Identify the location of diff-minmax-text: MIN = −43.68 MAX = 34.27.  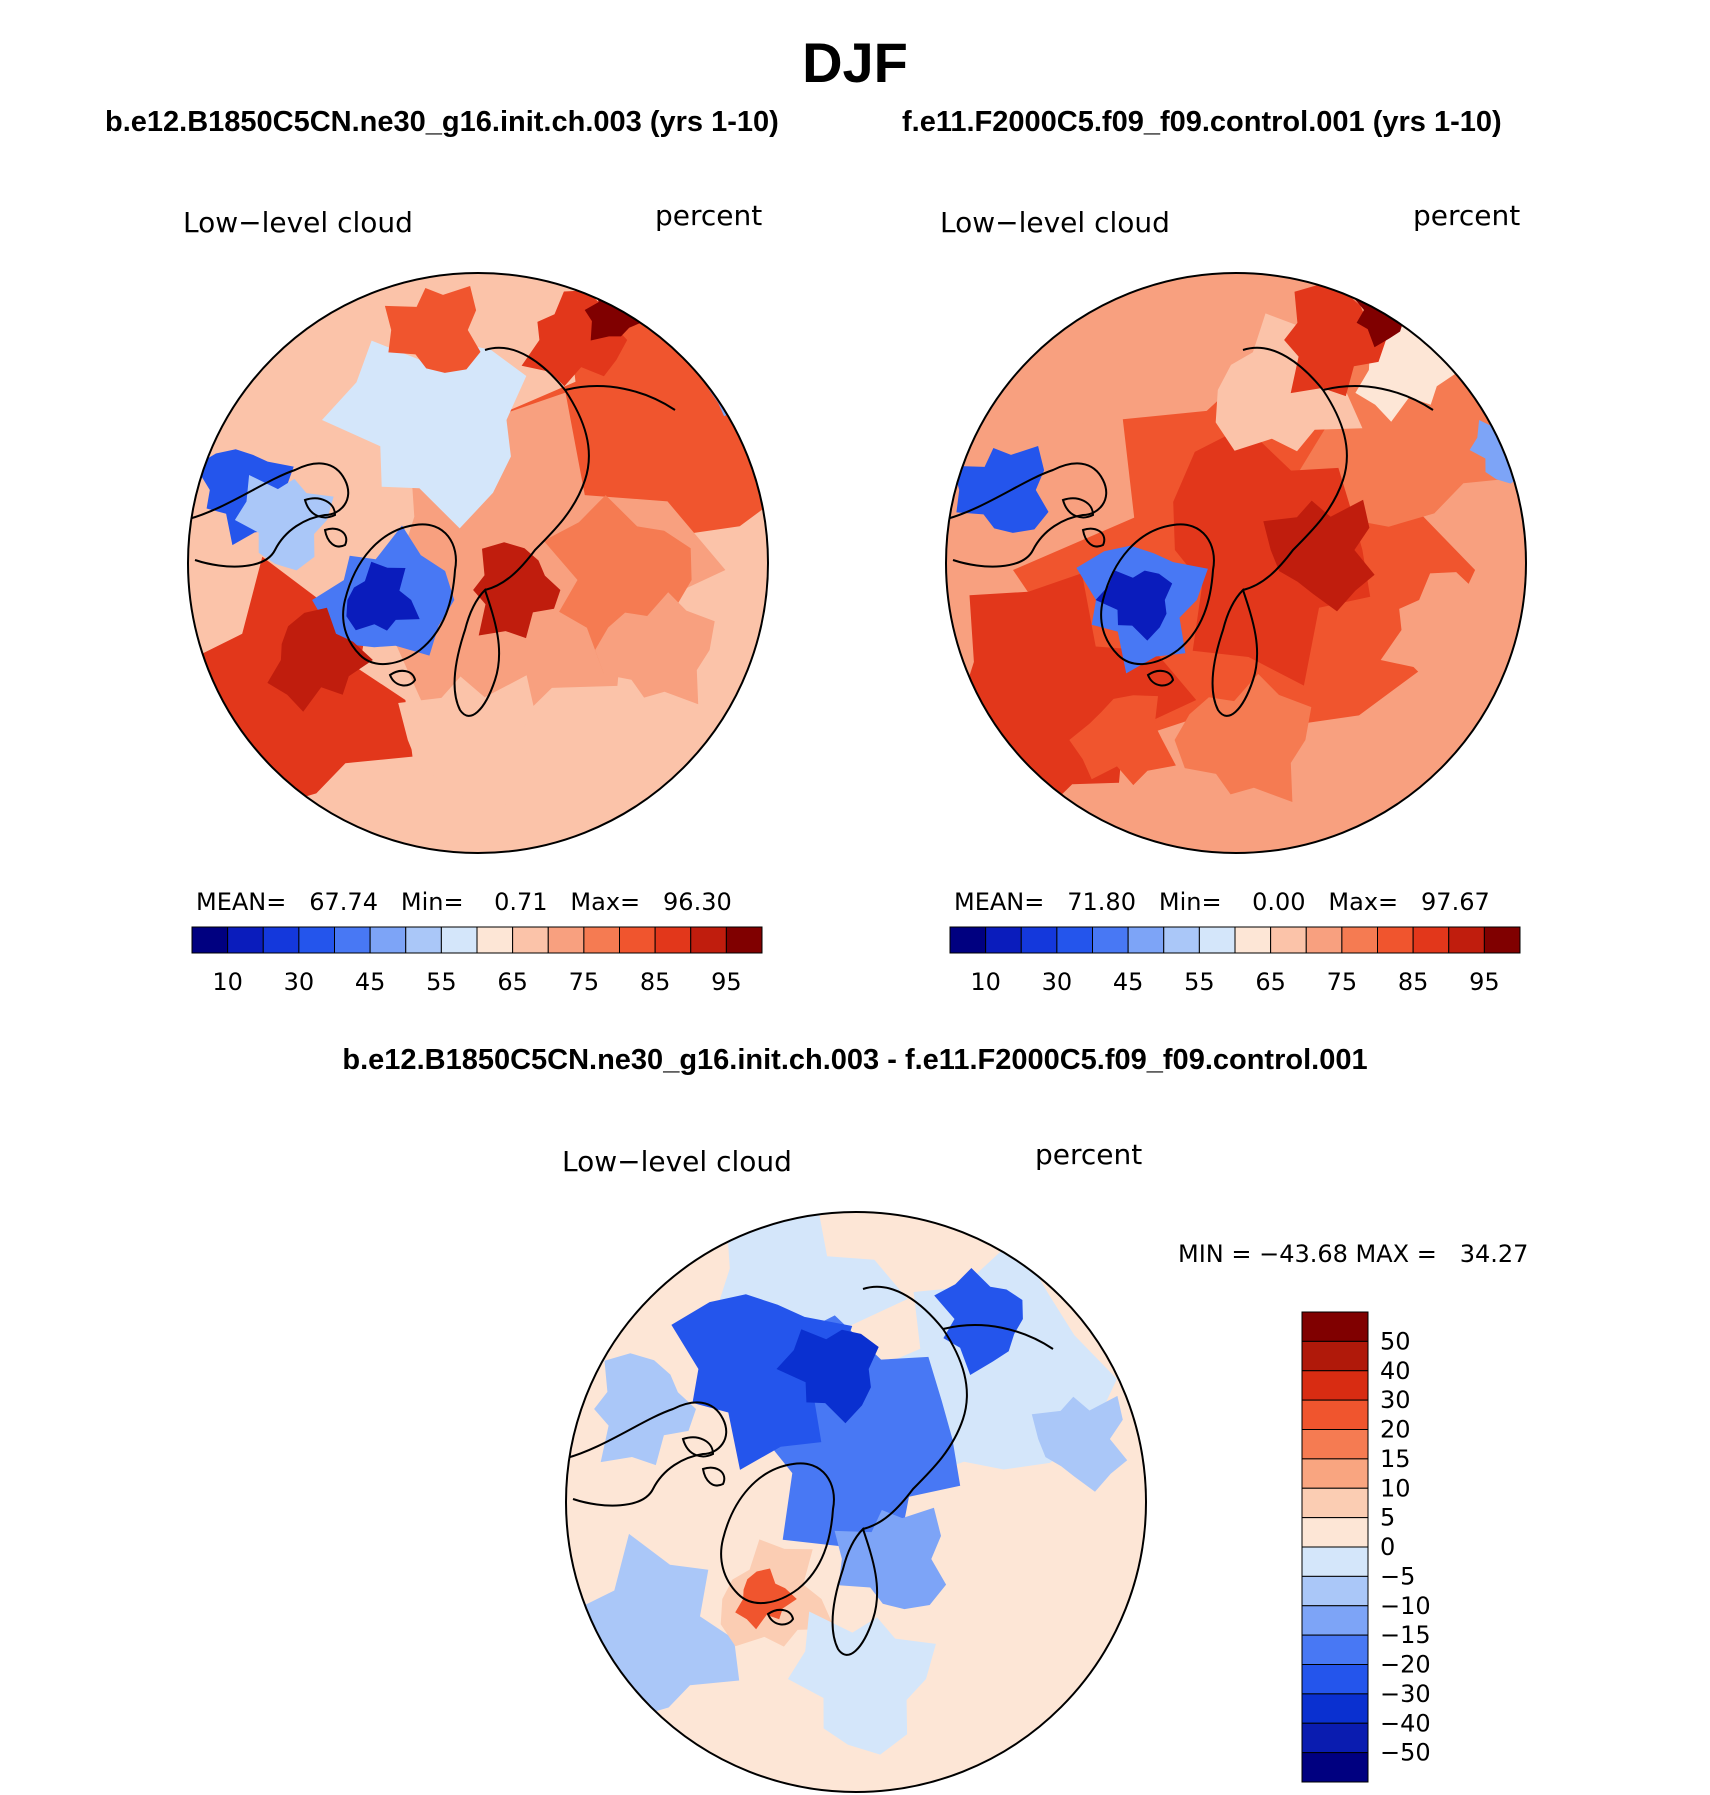
(1353, 1254).